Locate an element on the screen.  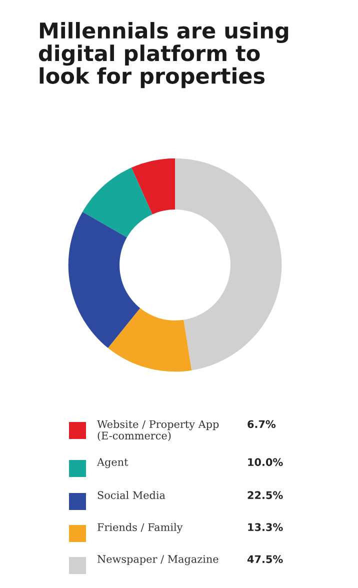
data-label: 10.0% is located at coordinates (265, 462).